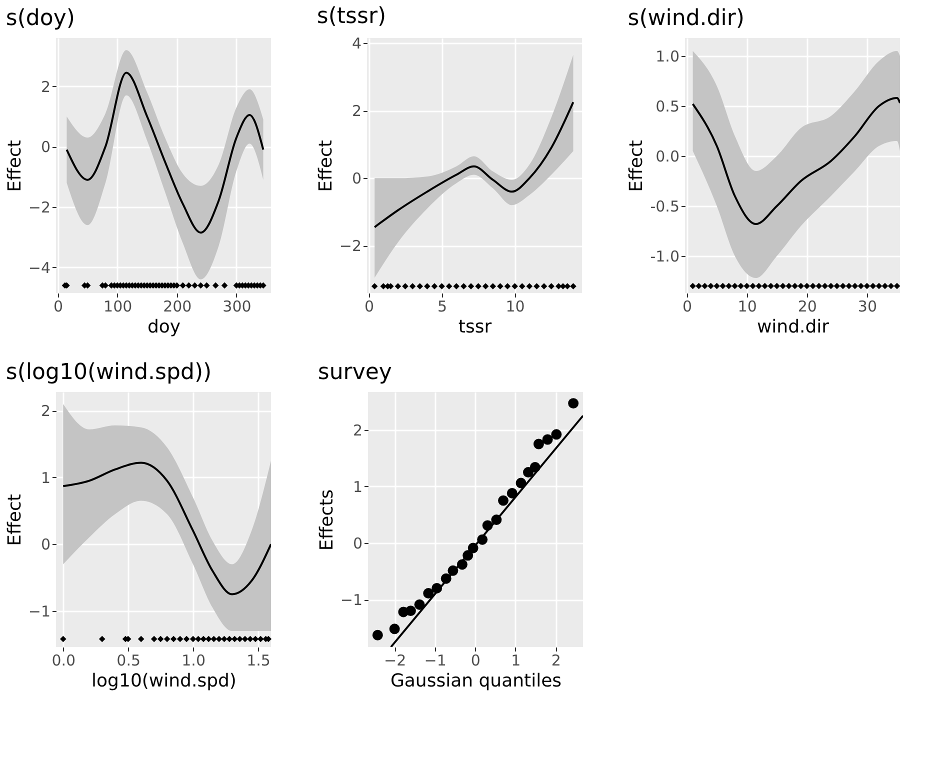  Describe the element at coordinates (109, 372) in the screenshot. I see `chart-title: s(log10(wind.spd))` at that location.